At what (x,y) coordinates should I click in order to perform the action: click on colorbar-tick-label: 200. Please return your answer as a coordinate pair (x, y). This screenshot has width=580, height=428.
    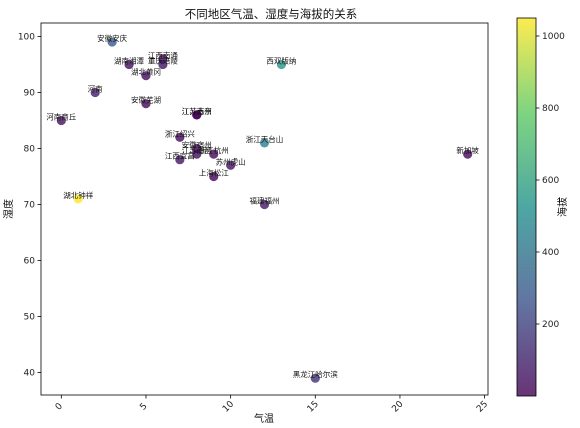
    Looking at the image, I should click on (550, 325).